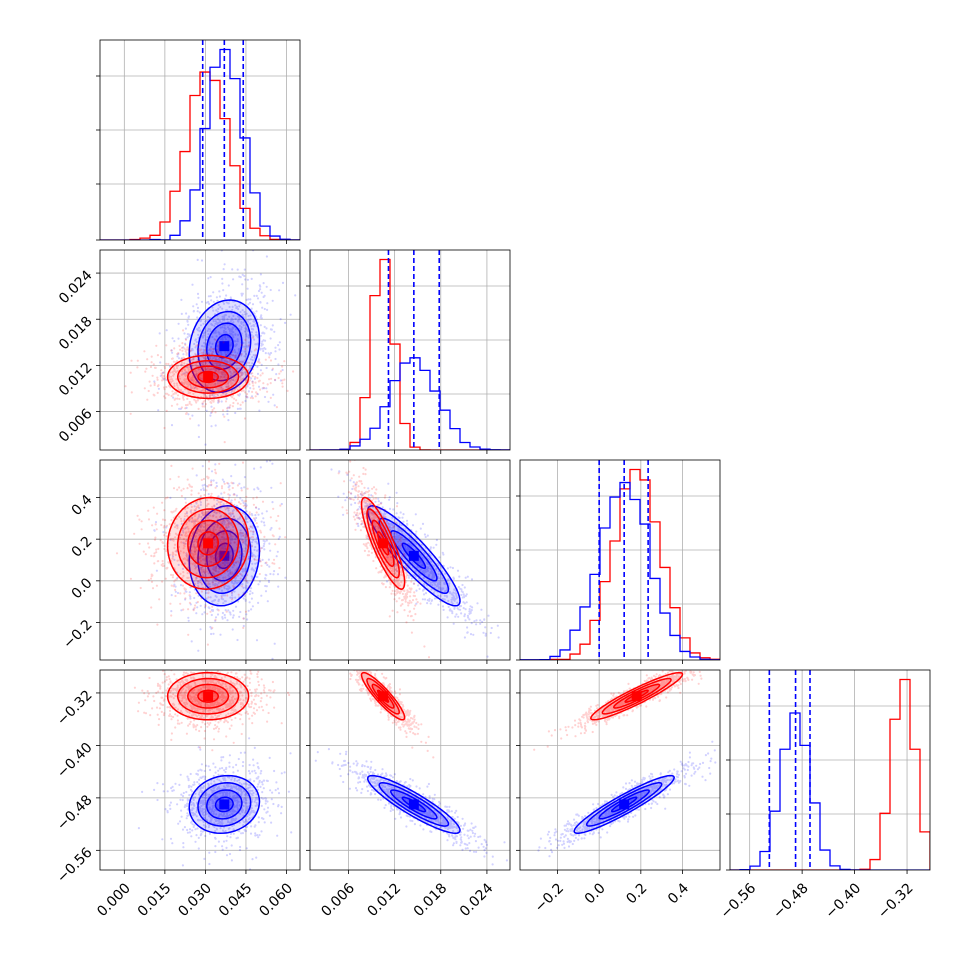  What do you see at coordinates (338, 900) in the screenshot?
I see `x-tick-label: 0.006` at bounding box center [338, 900].